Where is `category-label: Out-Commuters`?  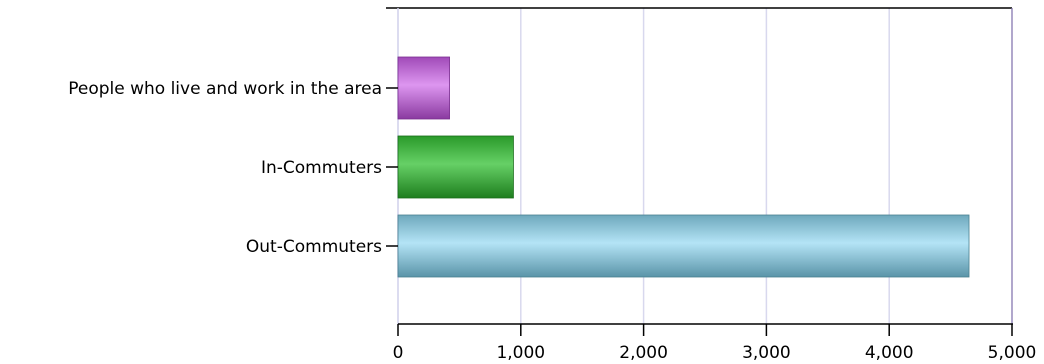
category-label: Out-Commuters is located at coordinates (314, 247).